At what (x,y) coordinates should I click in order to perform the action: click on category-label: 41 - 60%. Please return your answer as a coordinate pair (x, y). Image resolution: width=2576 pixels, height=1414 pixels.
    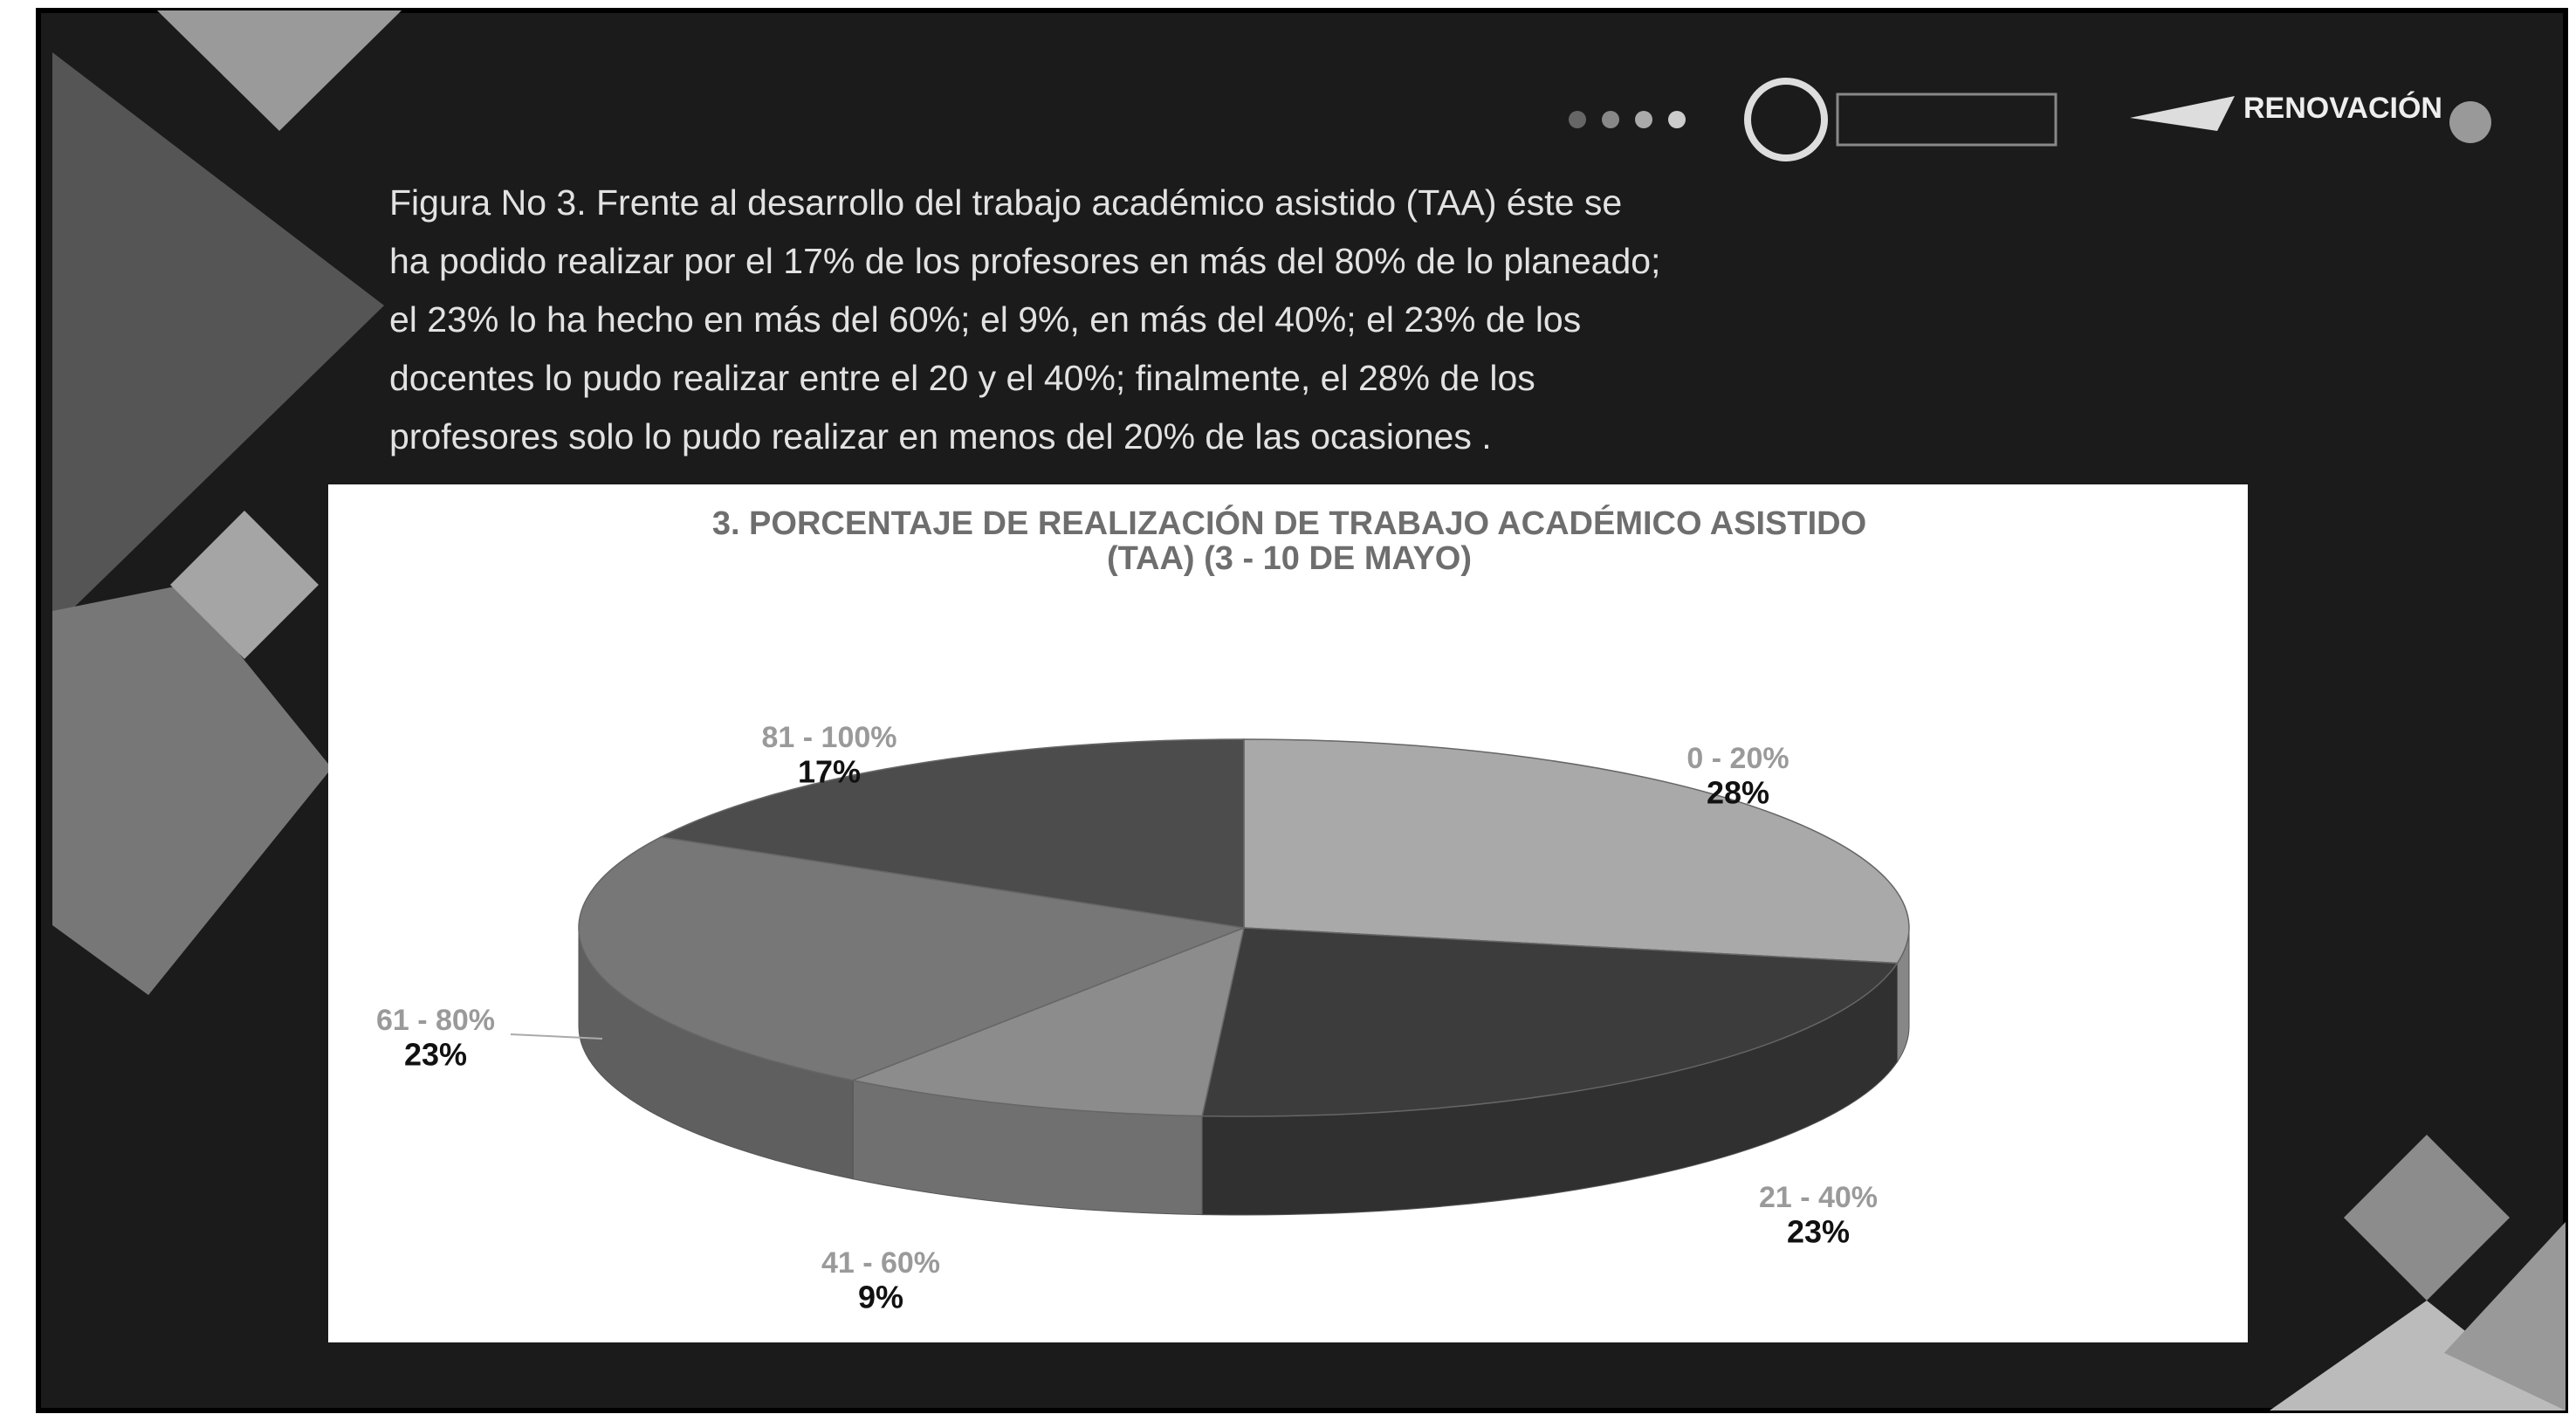
    Looking at the image, I should click on (881, 1263).